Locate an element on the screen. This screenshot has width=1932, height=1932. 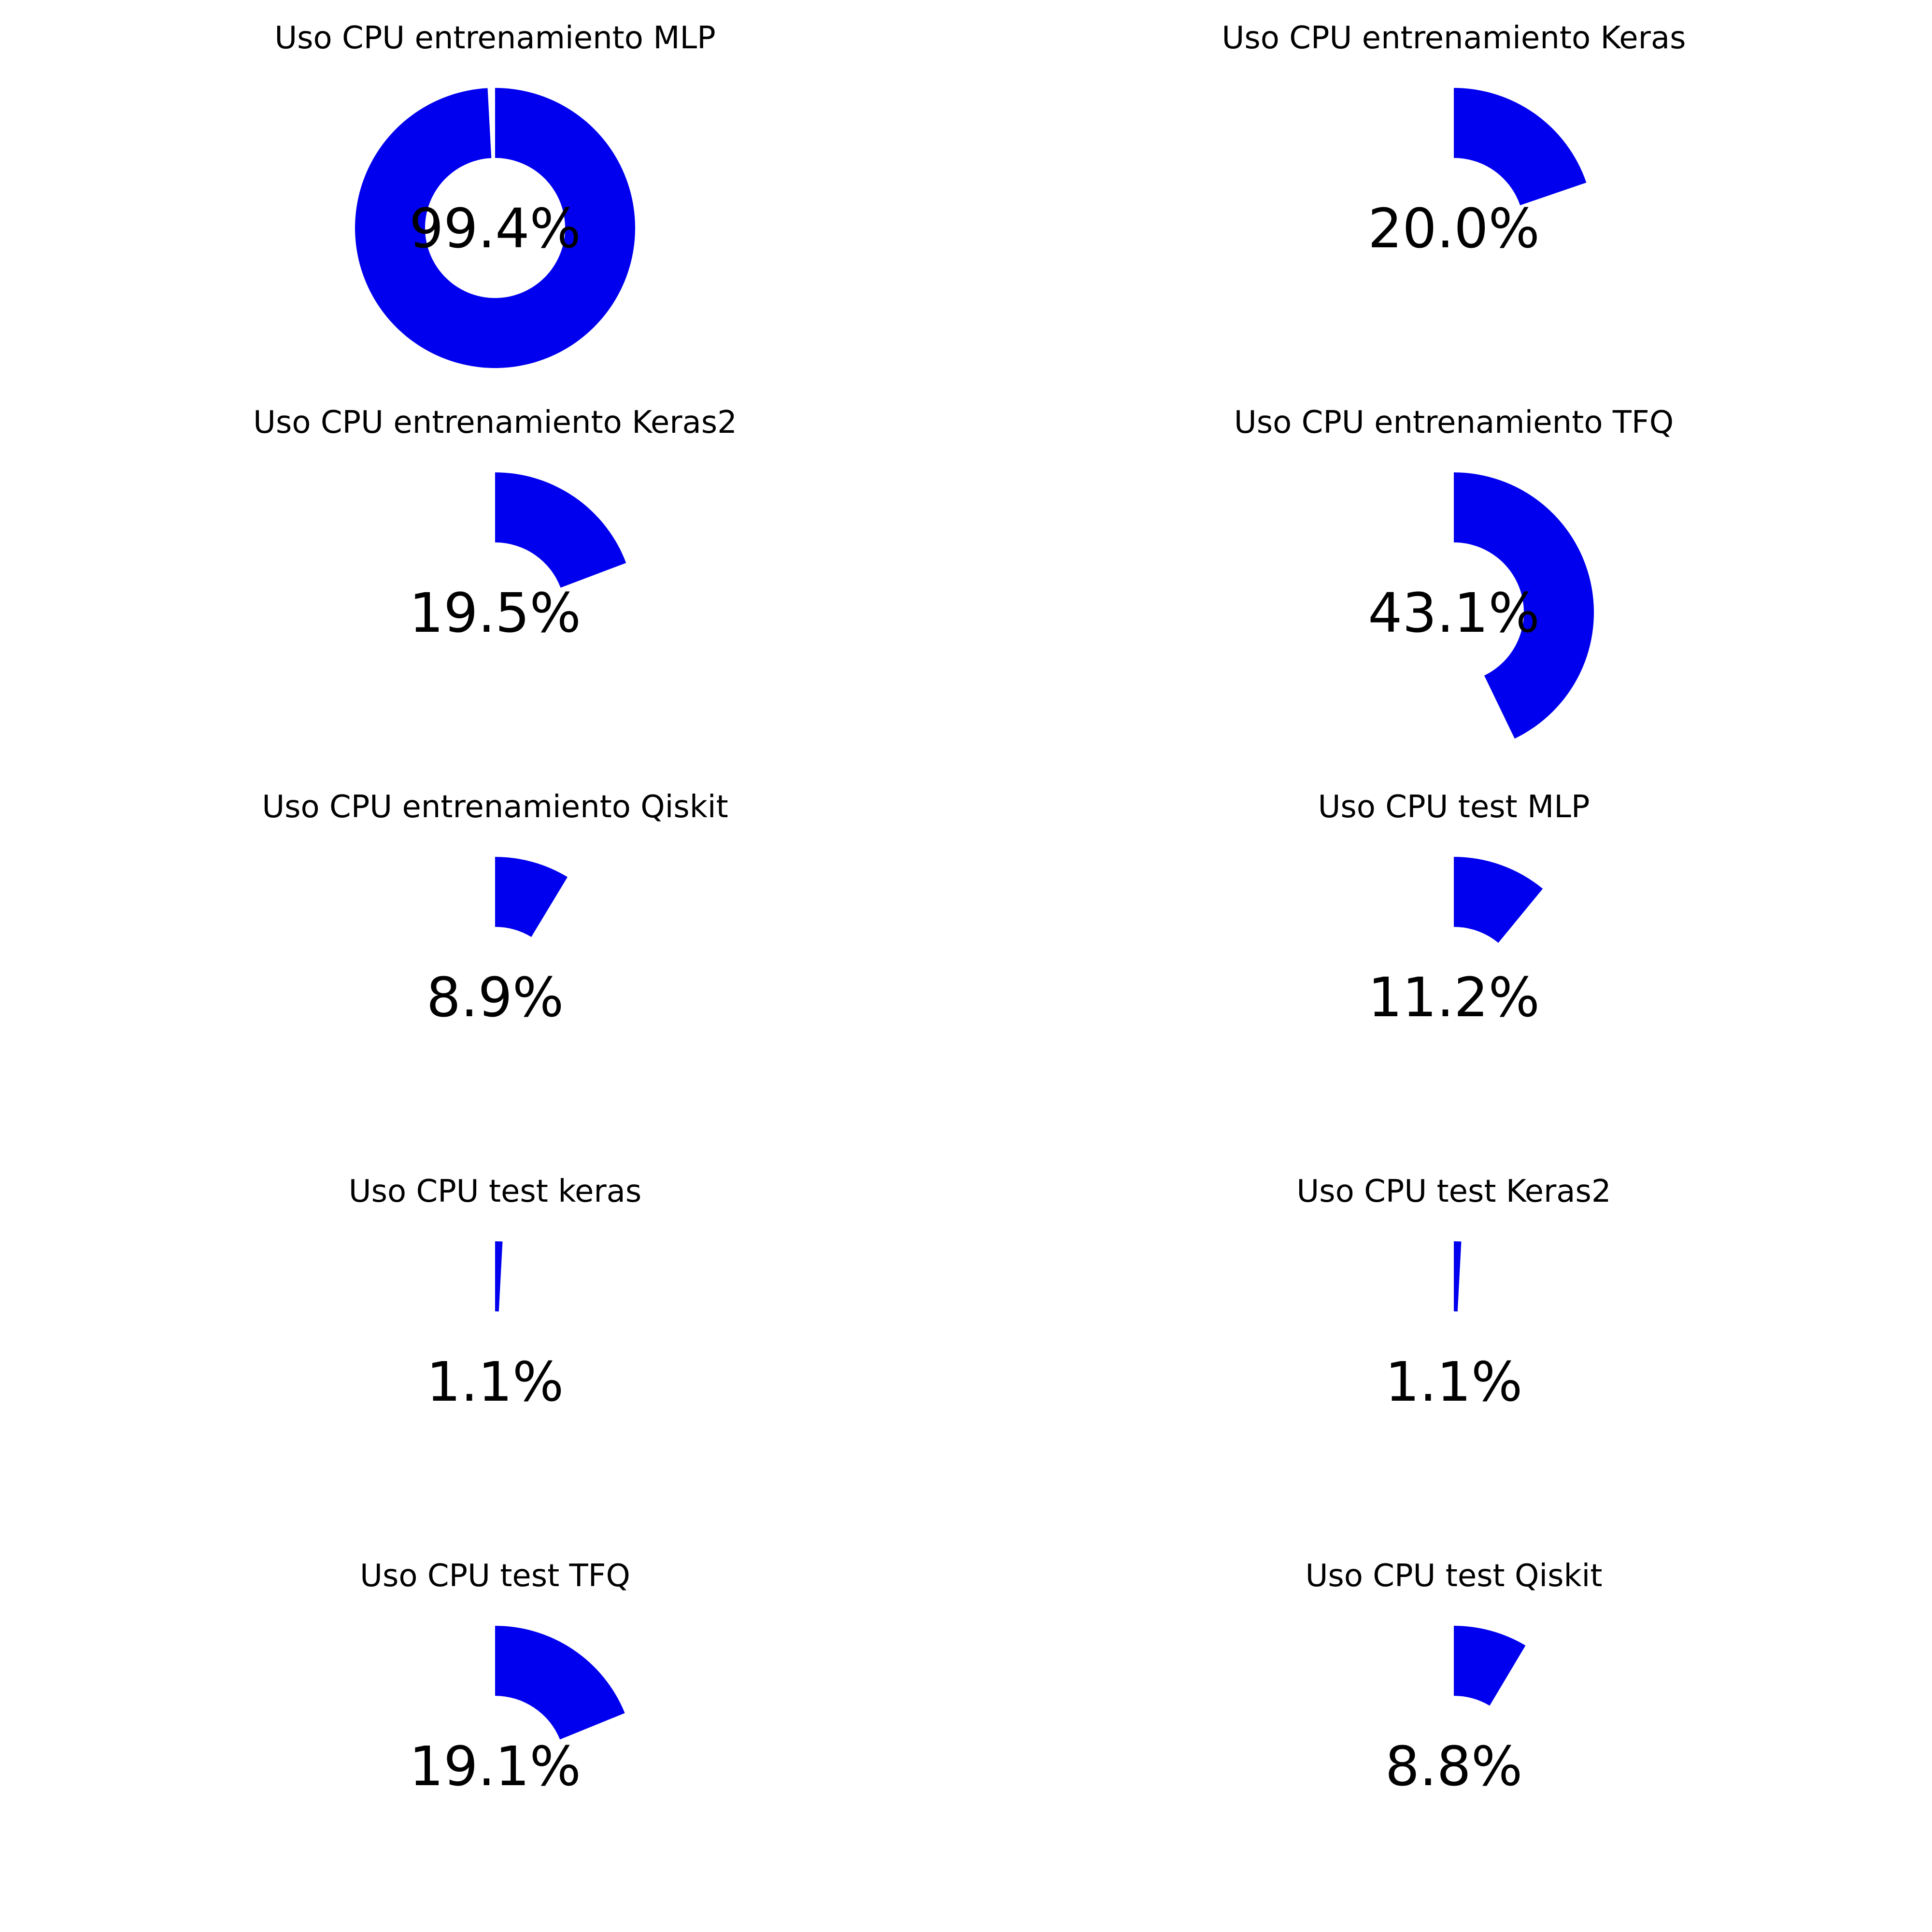
chart-panel-mlp-train: Uso CPU entrenamiento MLP 99.4% is located at coordinates (495, 194).